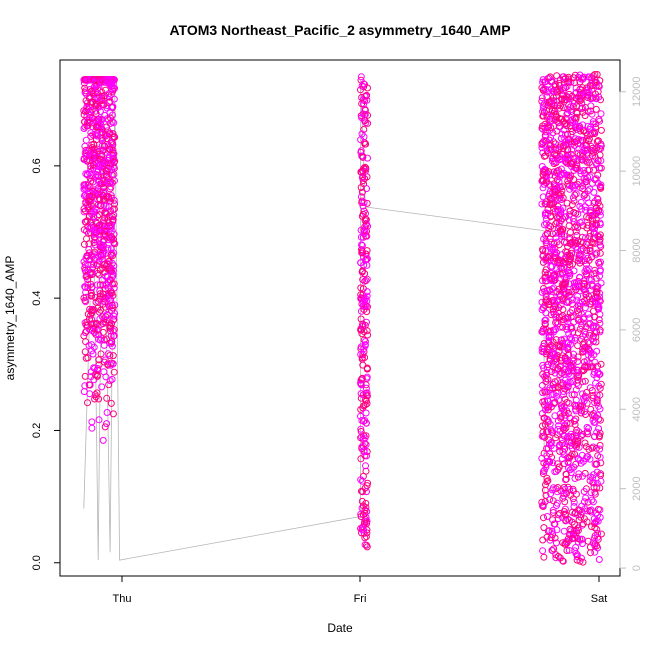 The width and height of the screenshot is (650, 650). I want to click on y2-tick-label: 2000, so click(637, 488).